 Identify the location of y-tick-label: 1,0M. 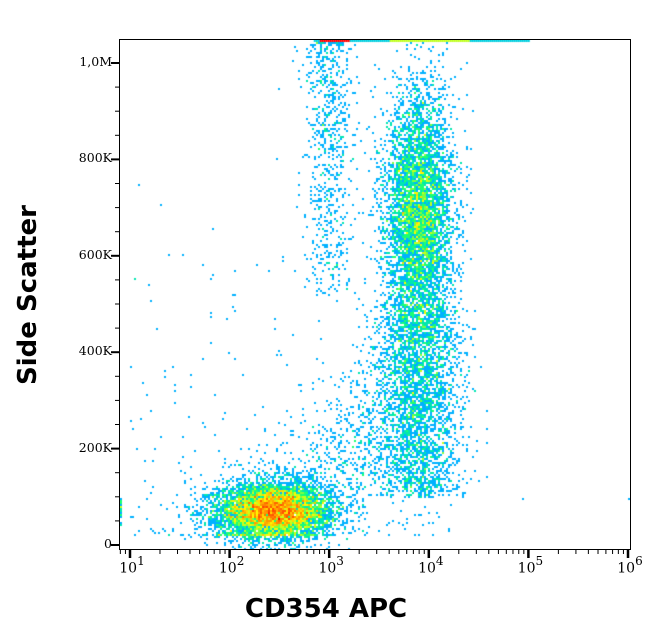
(95, 61).